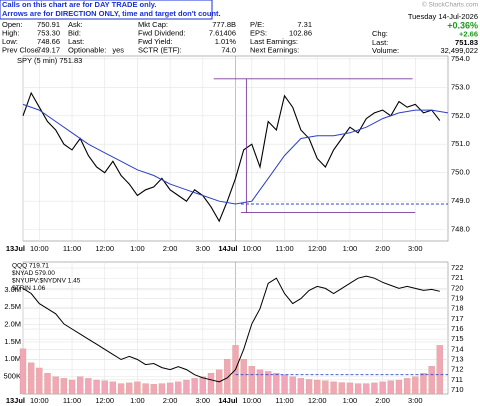 The height and width of the screenshot is (406, 480). Describe the element at coordinates (450, 5) in the screenshot. I see `watermark: © StockCharts.com` at that location.